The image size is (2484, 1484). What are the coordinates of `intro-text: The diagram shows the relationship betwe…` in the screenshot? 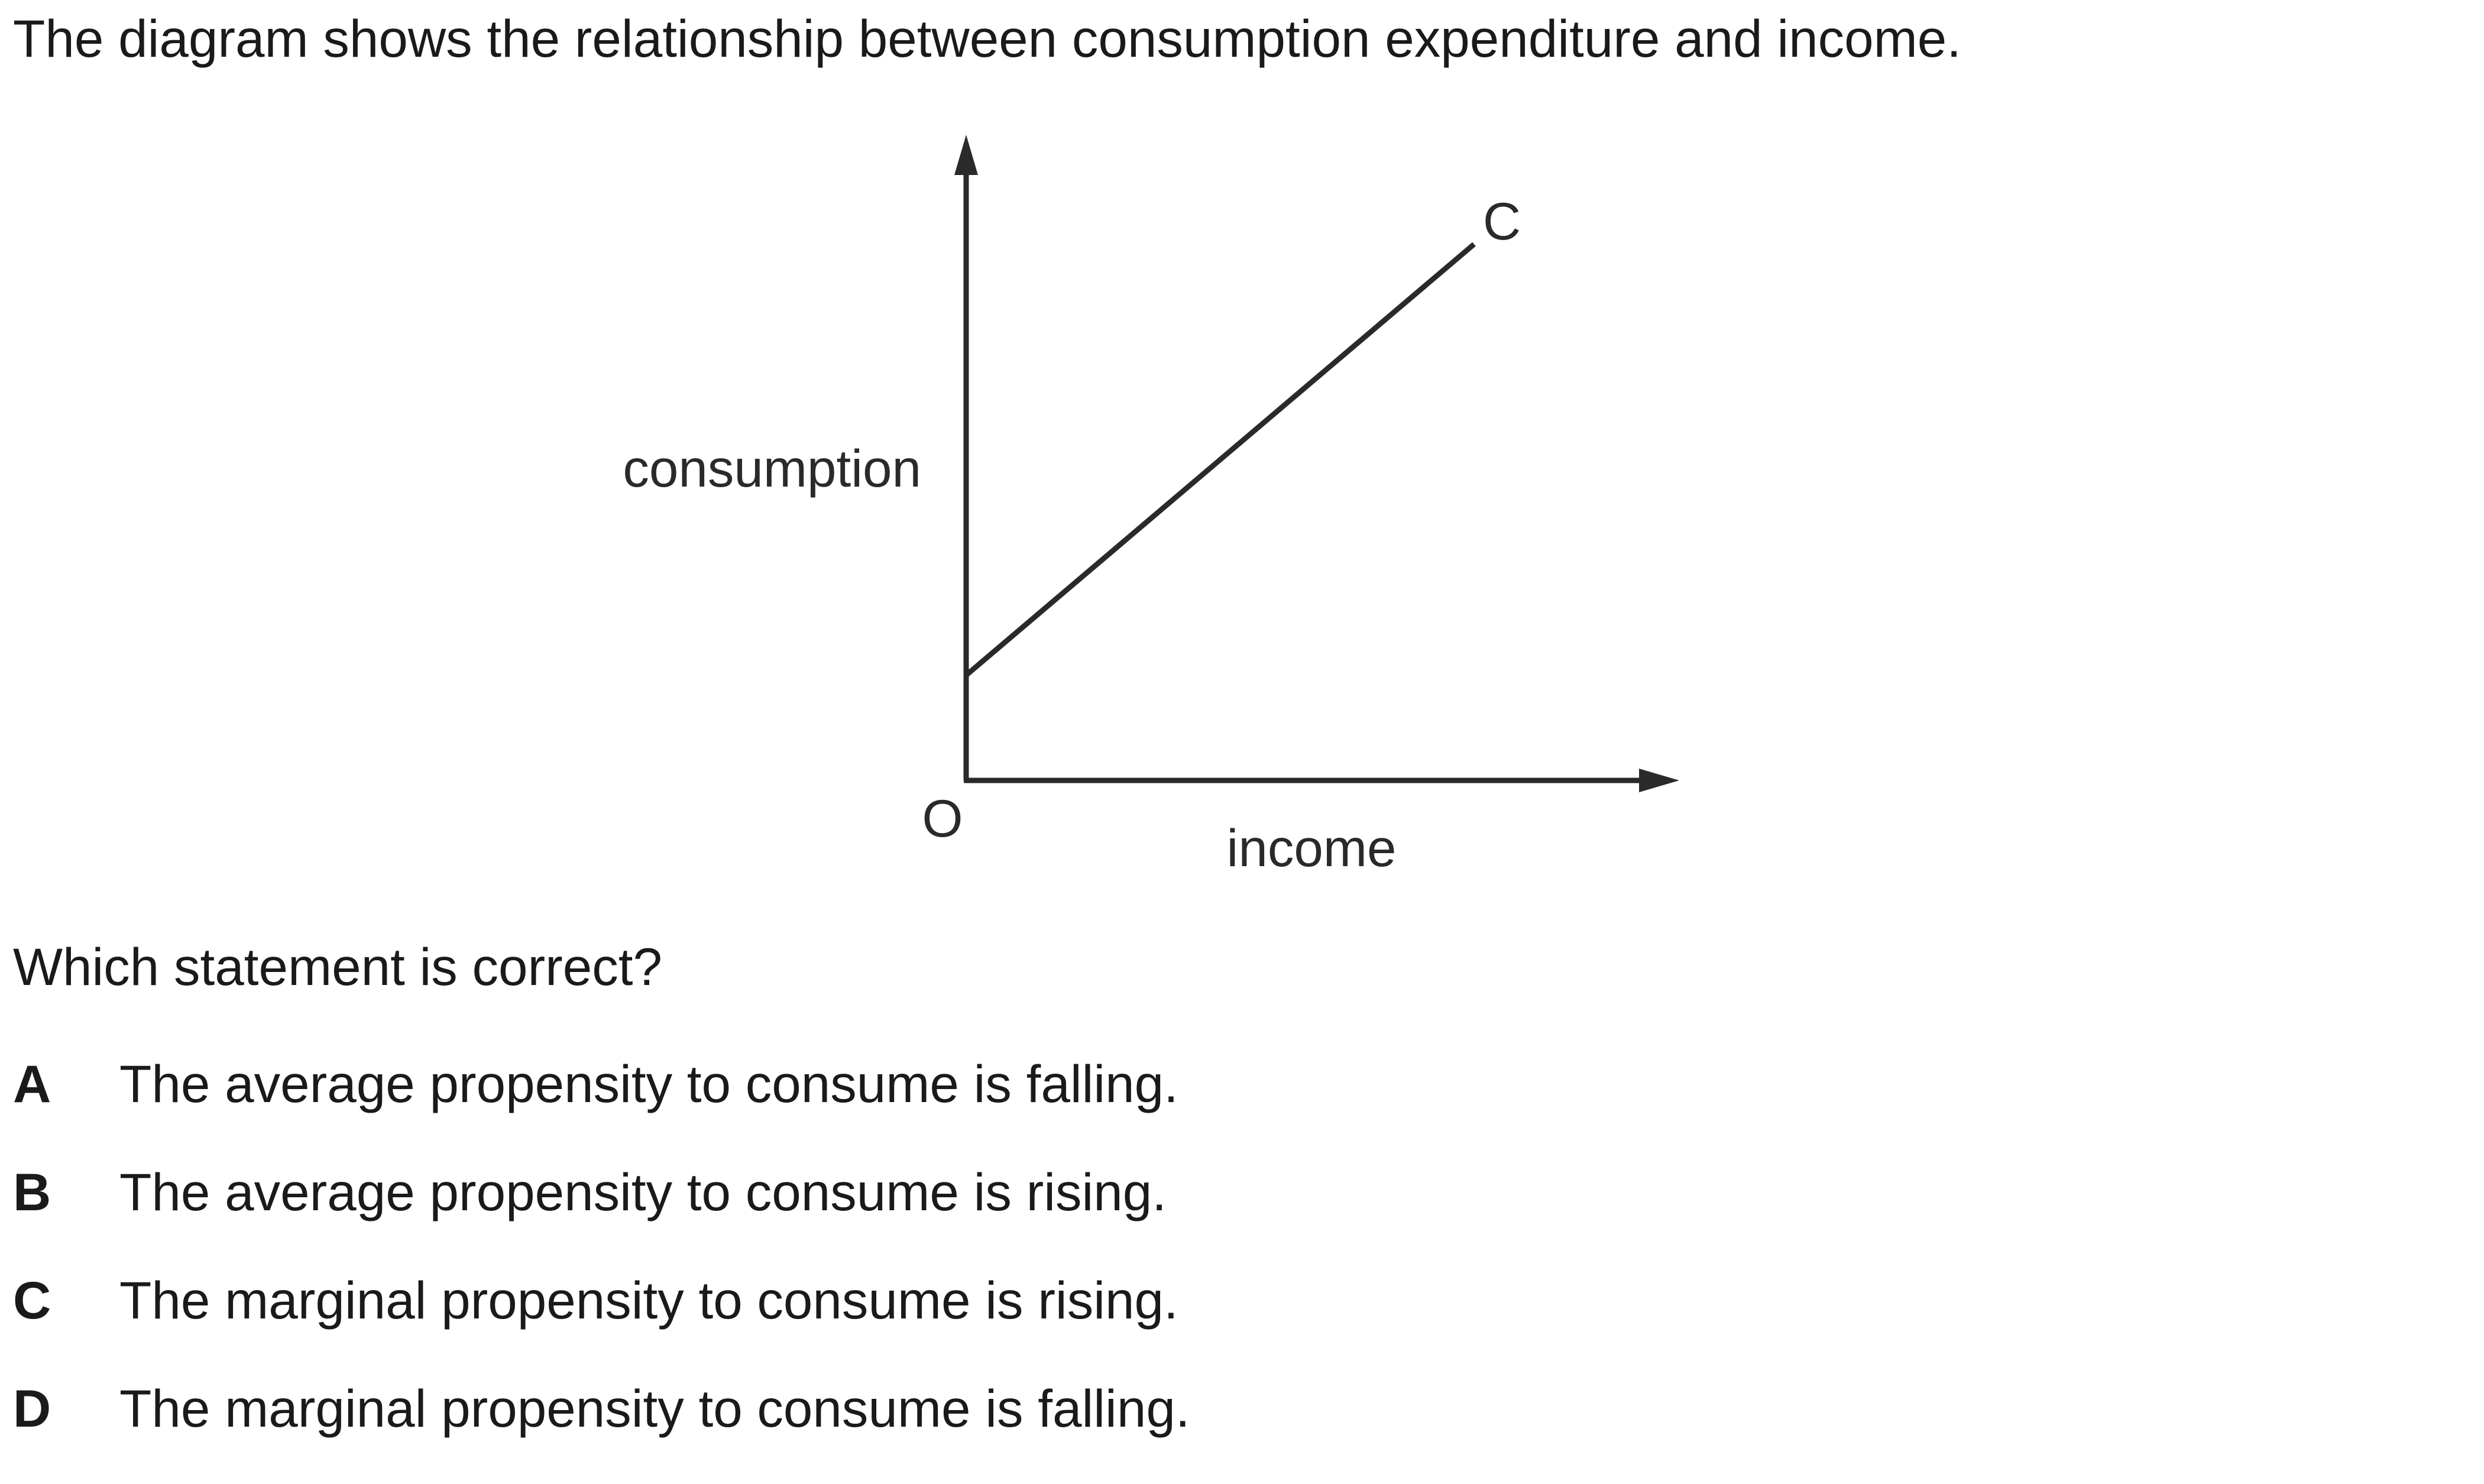 It's located at (987, 38).